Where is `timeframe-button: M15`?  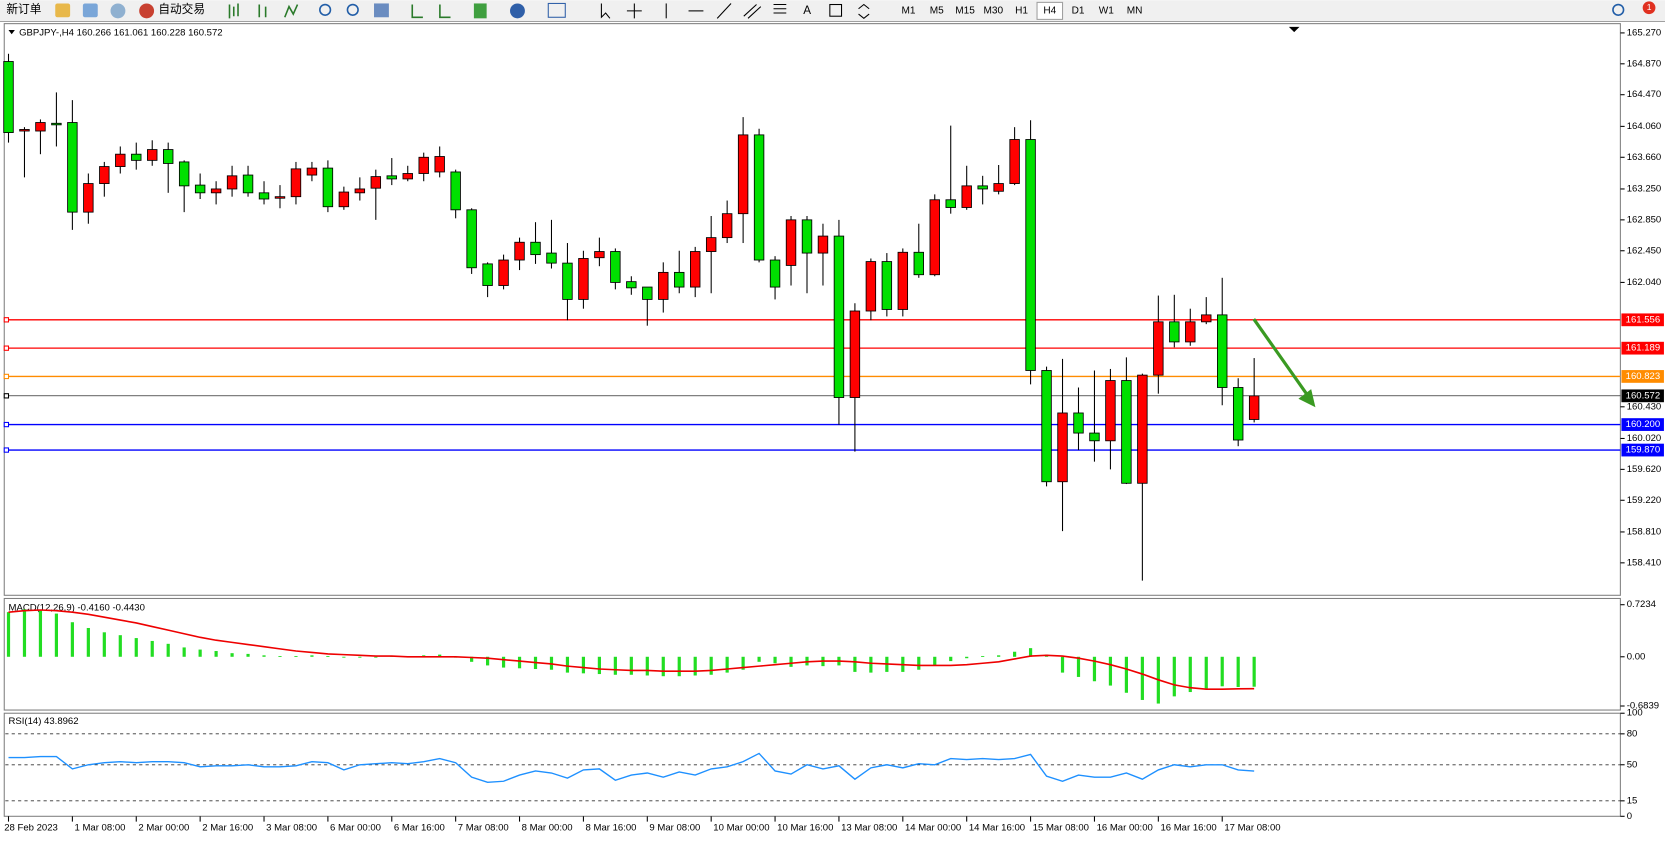
timeframe-button: M15 is located at coordinates (965, 11).